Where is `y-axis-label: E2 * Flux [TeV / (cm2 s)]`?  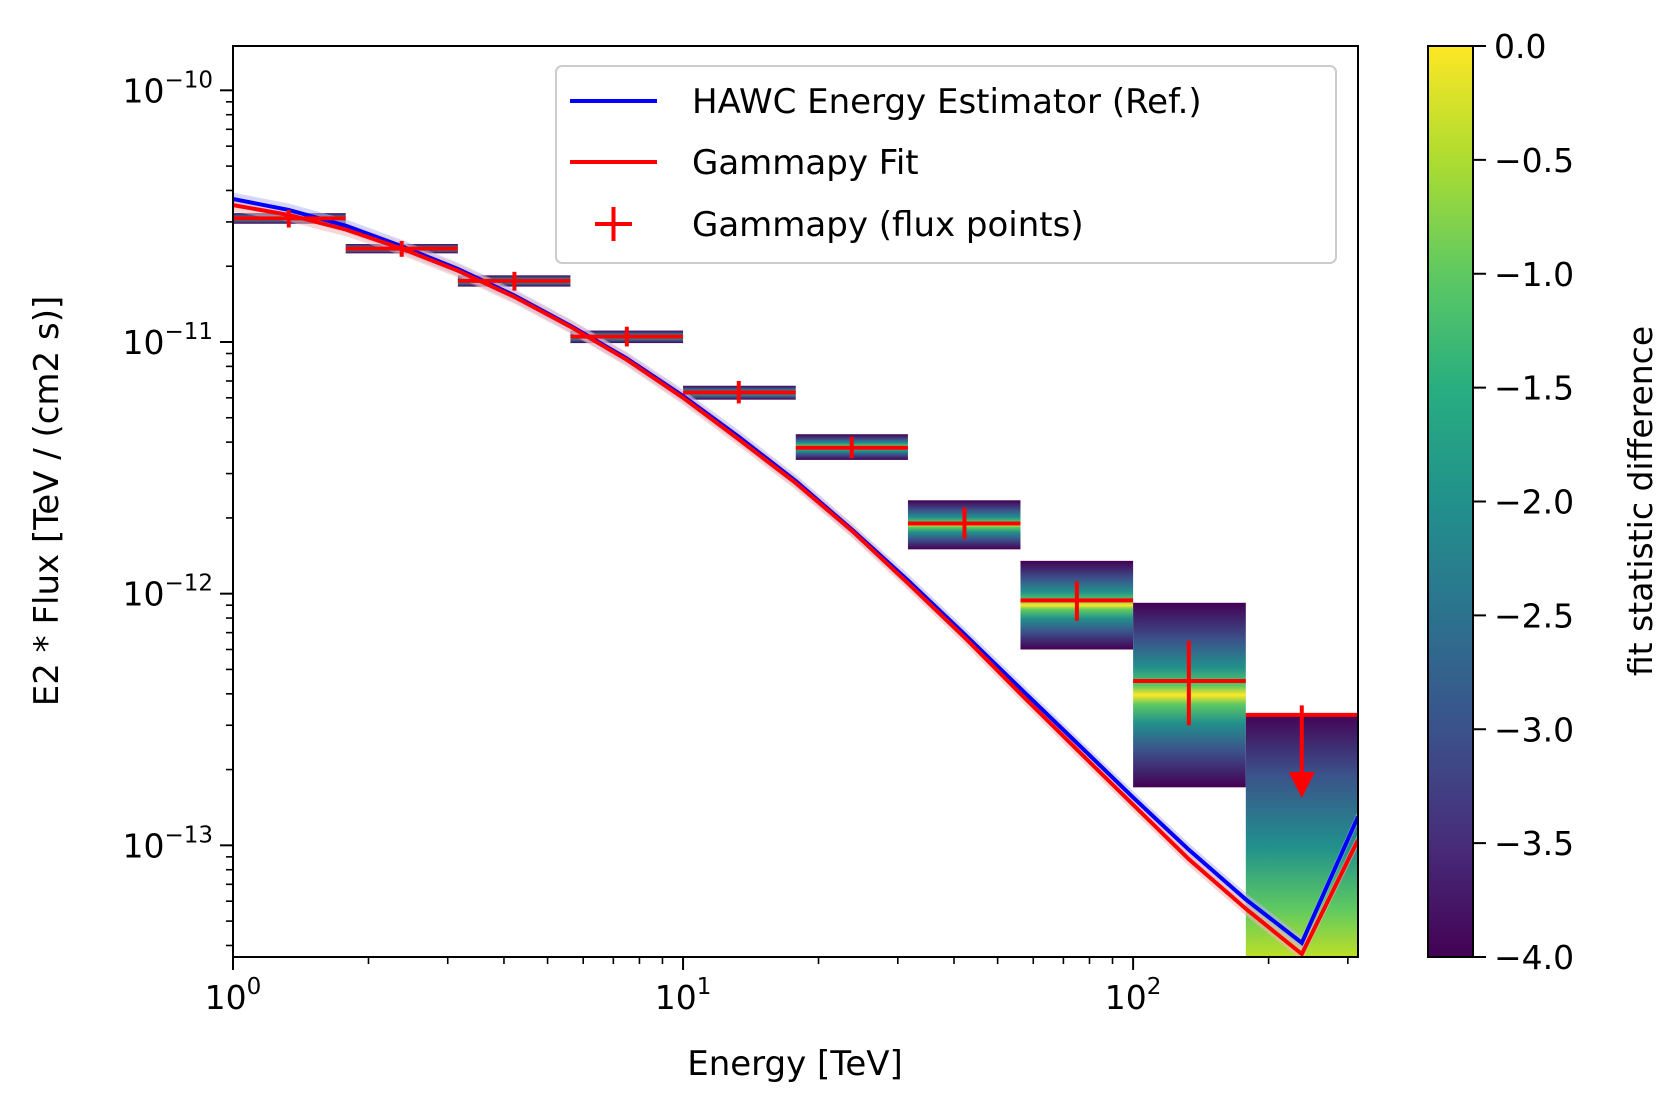 y-axis-label: E2 * Flux [TeV / (cm2 s)] is located at coordinates (47, 501).